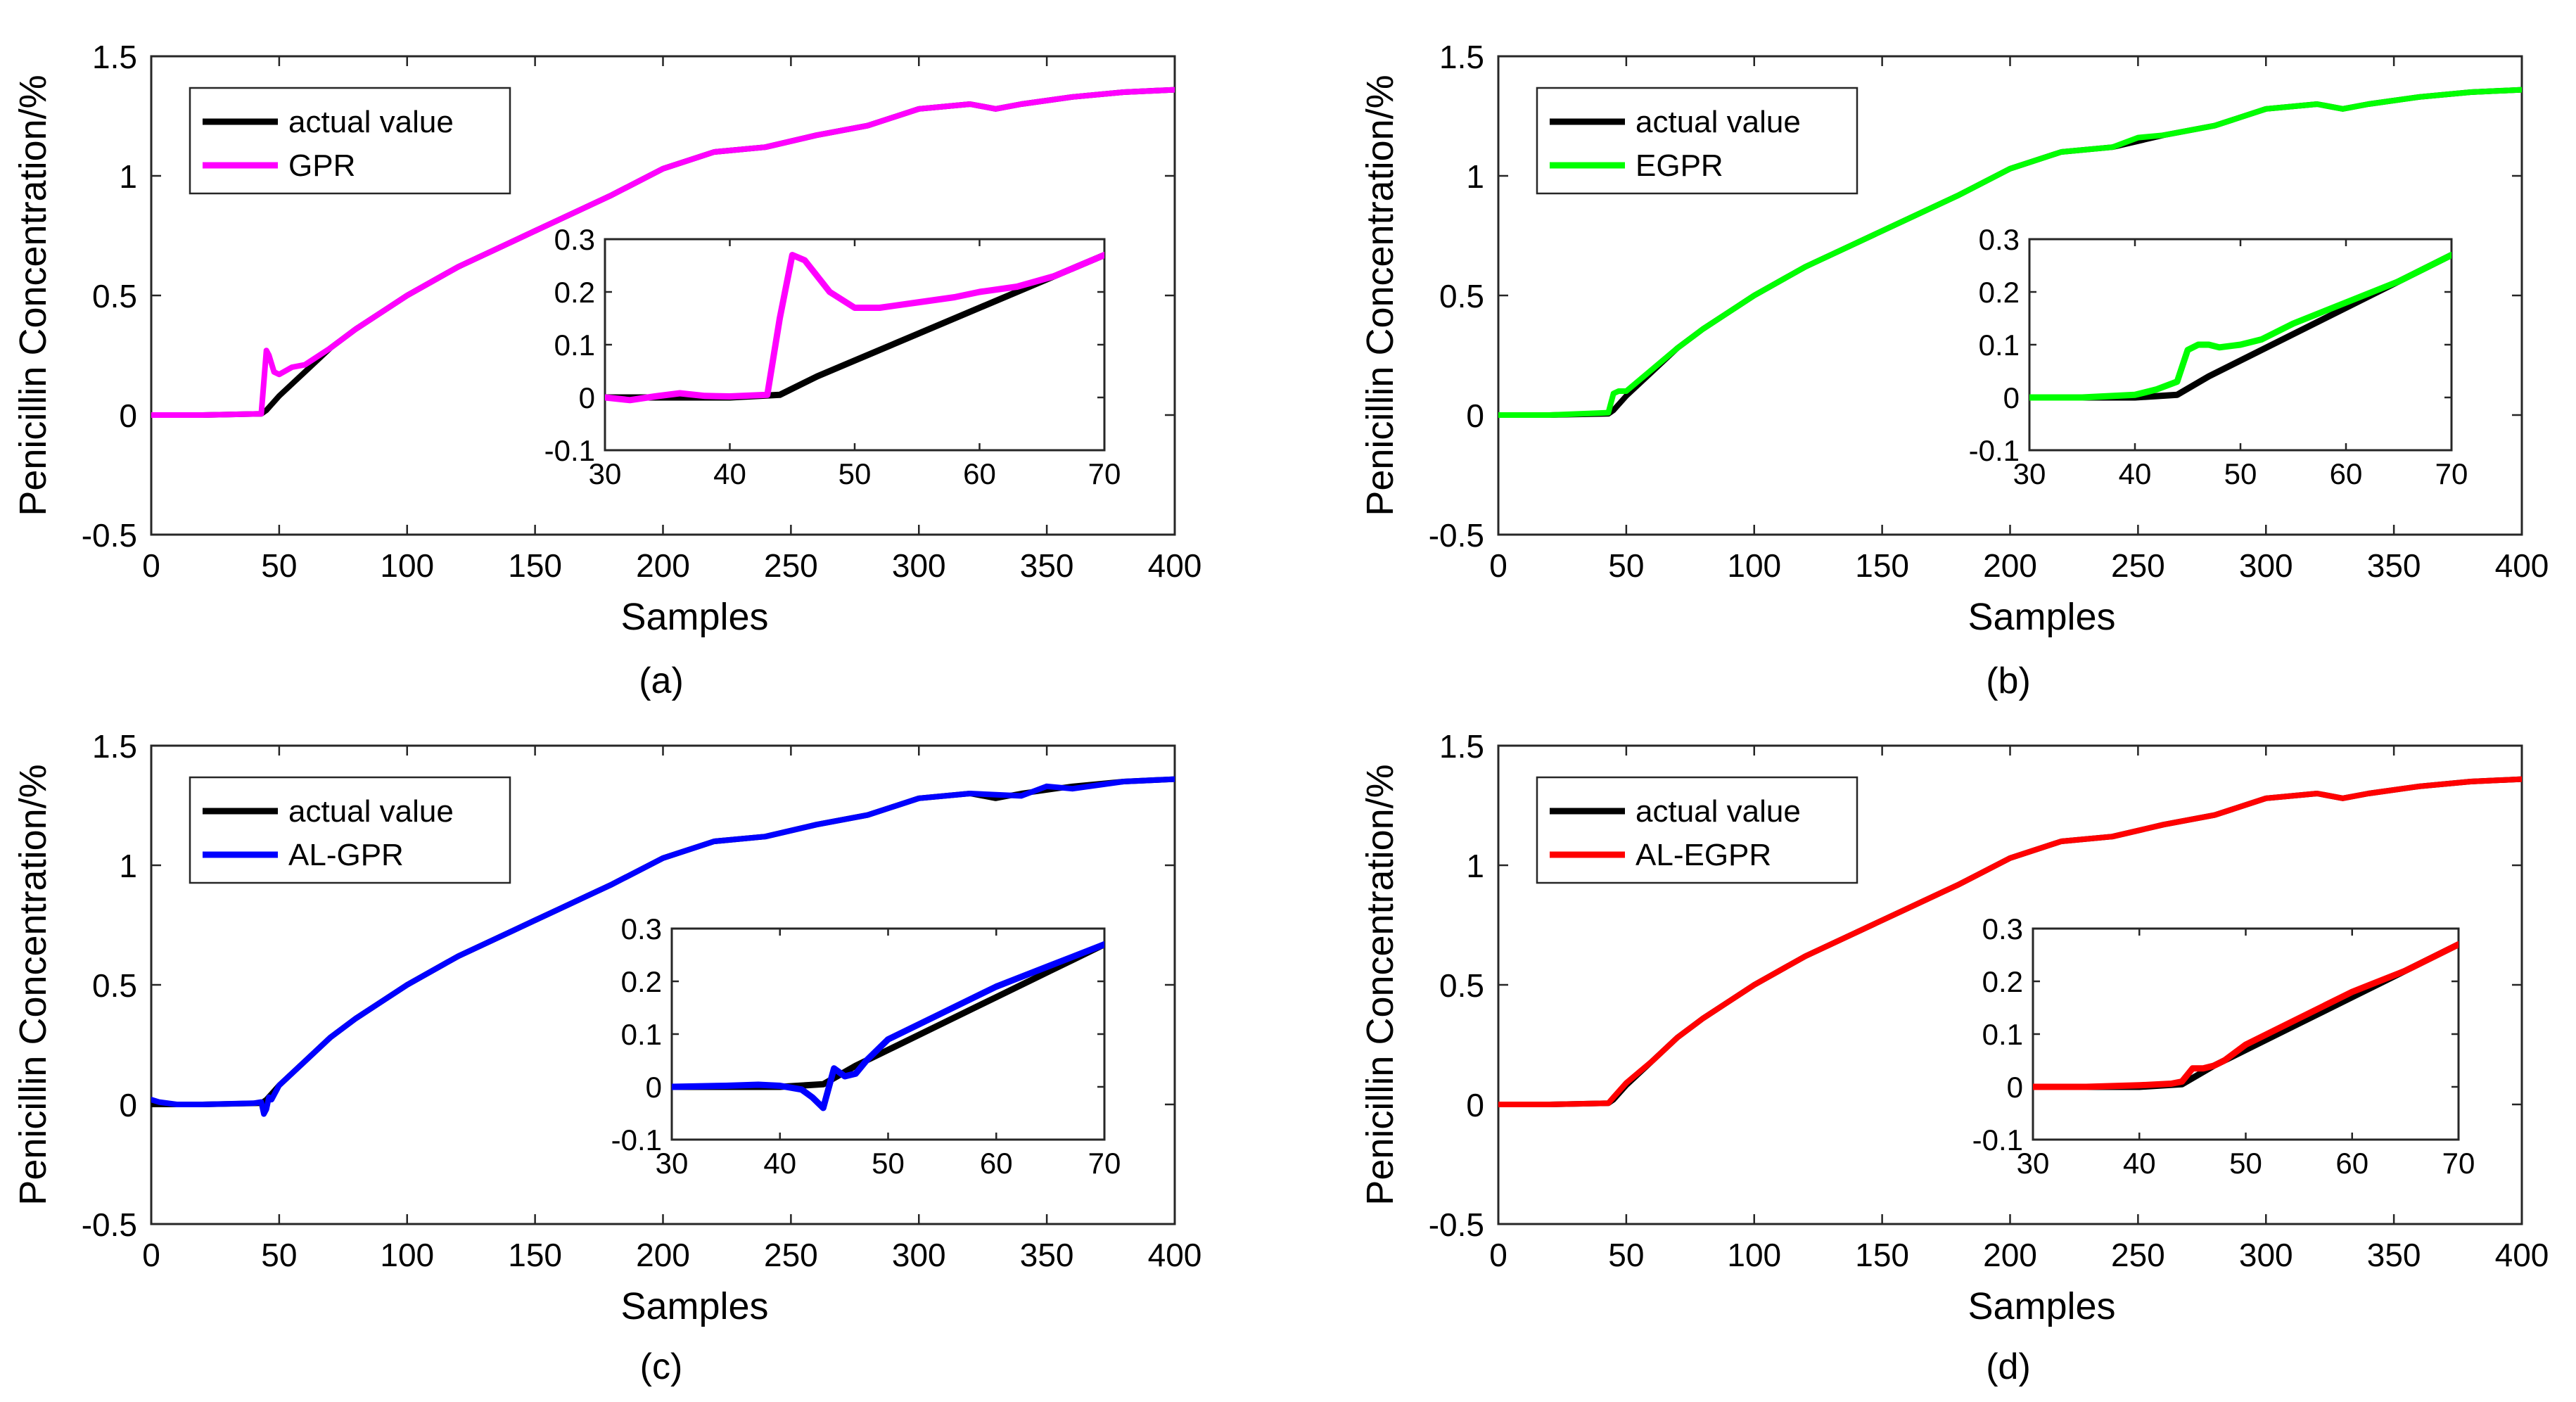 This screenshot has width=2576, height=1402. Describe the element at coordinates (654, 1088) in the screenshot. I see `subplot-2-inset-ytick-label: 0` at that location.